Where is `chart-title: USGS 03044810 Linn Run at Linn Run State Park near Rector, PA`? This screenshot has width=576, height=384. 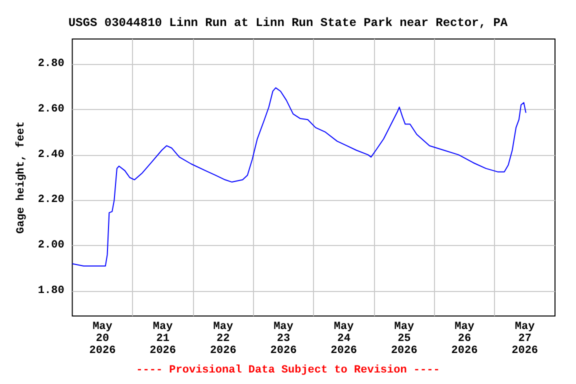 chart-title: USGS 03044810 Linn Run at Linn Run State Park near Rector, PA is located at coordinates (288, 23).